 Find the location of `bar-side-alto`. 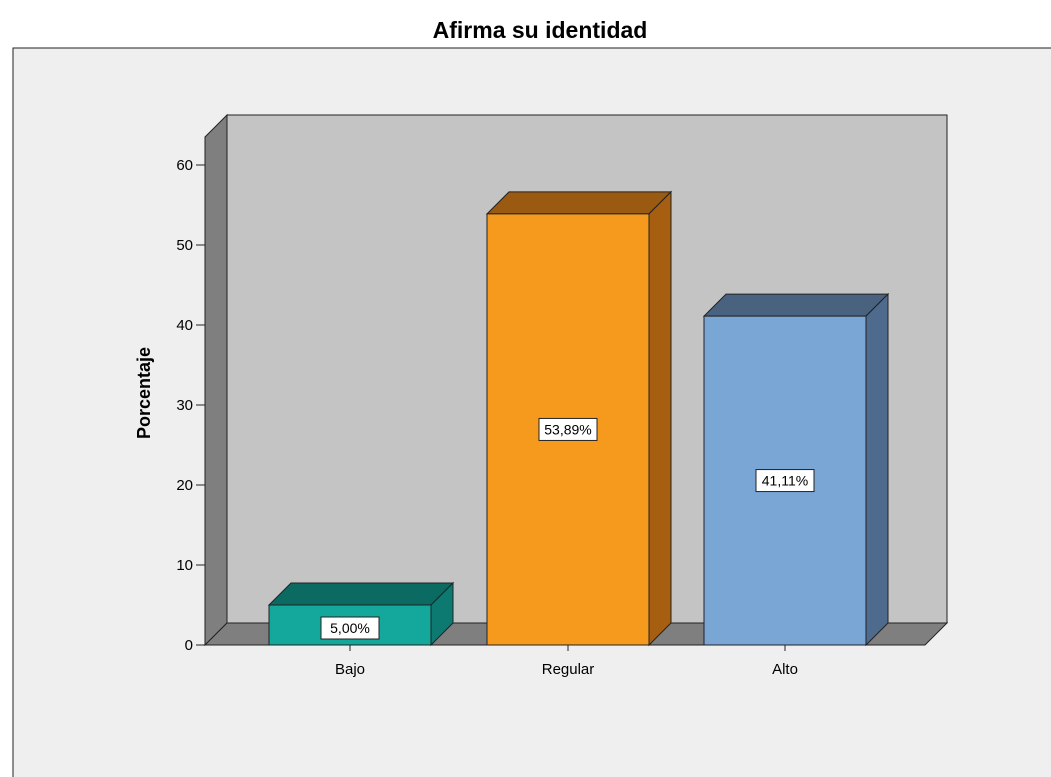

bar-side-alto is located at coordinates (877, 469).